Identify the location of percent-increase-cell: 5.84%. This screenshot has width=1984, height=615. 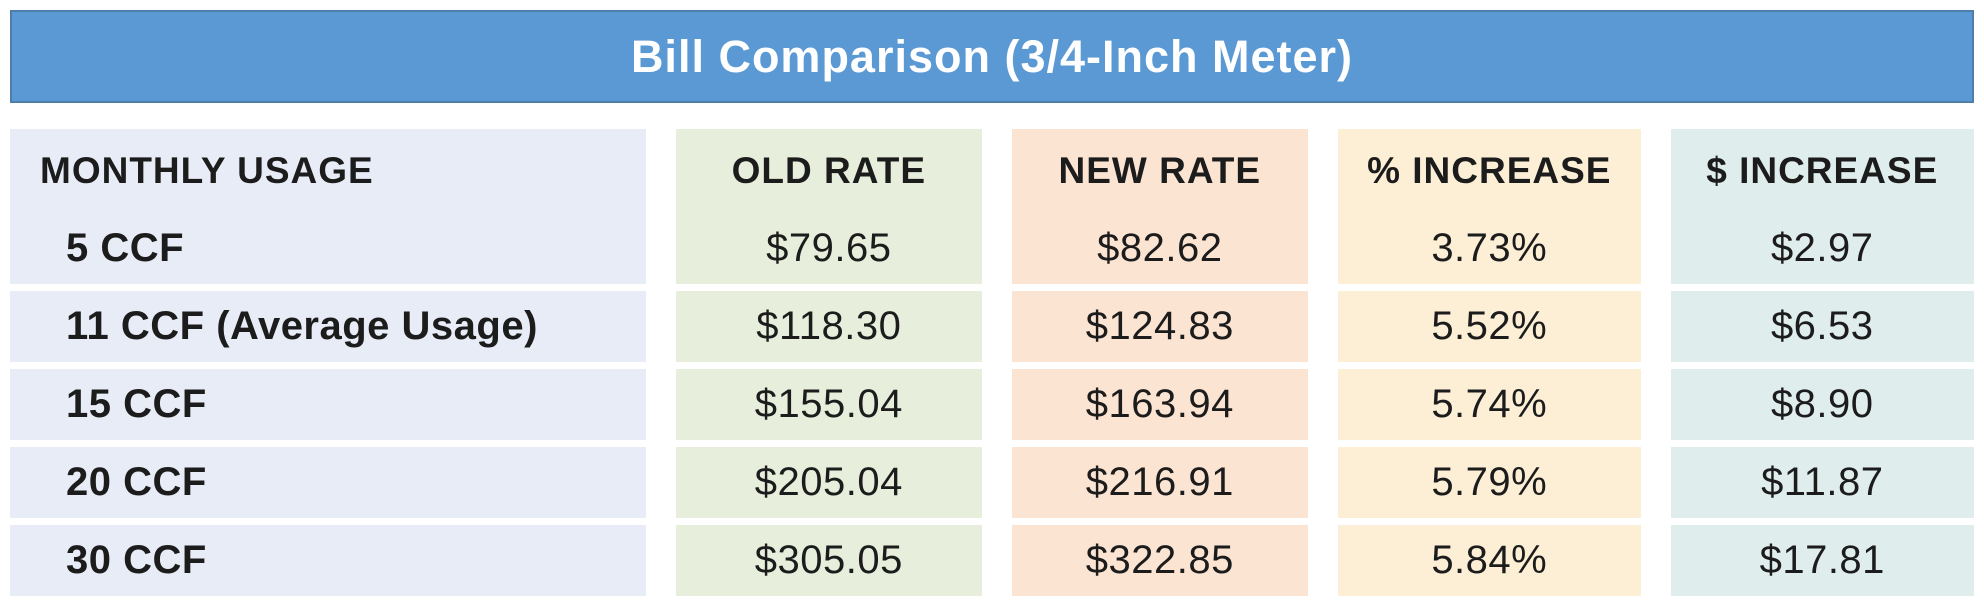
(1489, 560).